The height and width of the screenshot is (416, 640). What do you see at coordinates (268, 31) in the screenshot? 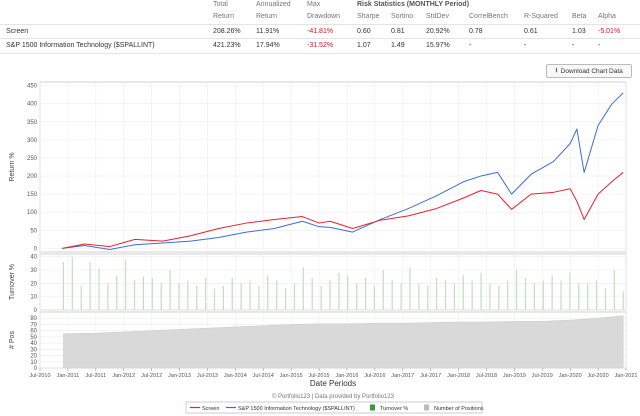
I see `row-screen-annualized: 11.91%` at bounding box center [268, 31].